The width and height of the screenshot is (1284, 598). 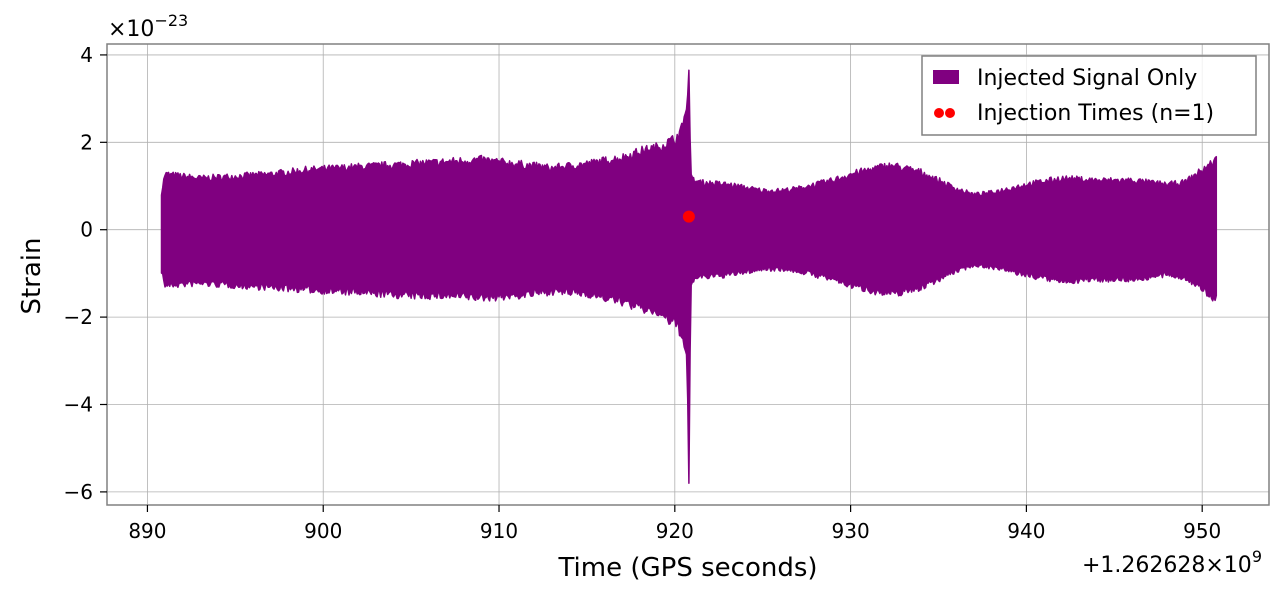 What do you see at coordinates (85, 273) in the screenshot?
I see `y-axis: −6 −4 −2 0 2 4` at bounding box center [85, 273].